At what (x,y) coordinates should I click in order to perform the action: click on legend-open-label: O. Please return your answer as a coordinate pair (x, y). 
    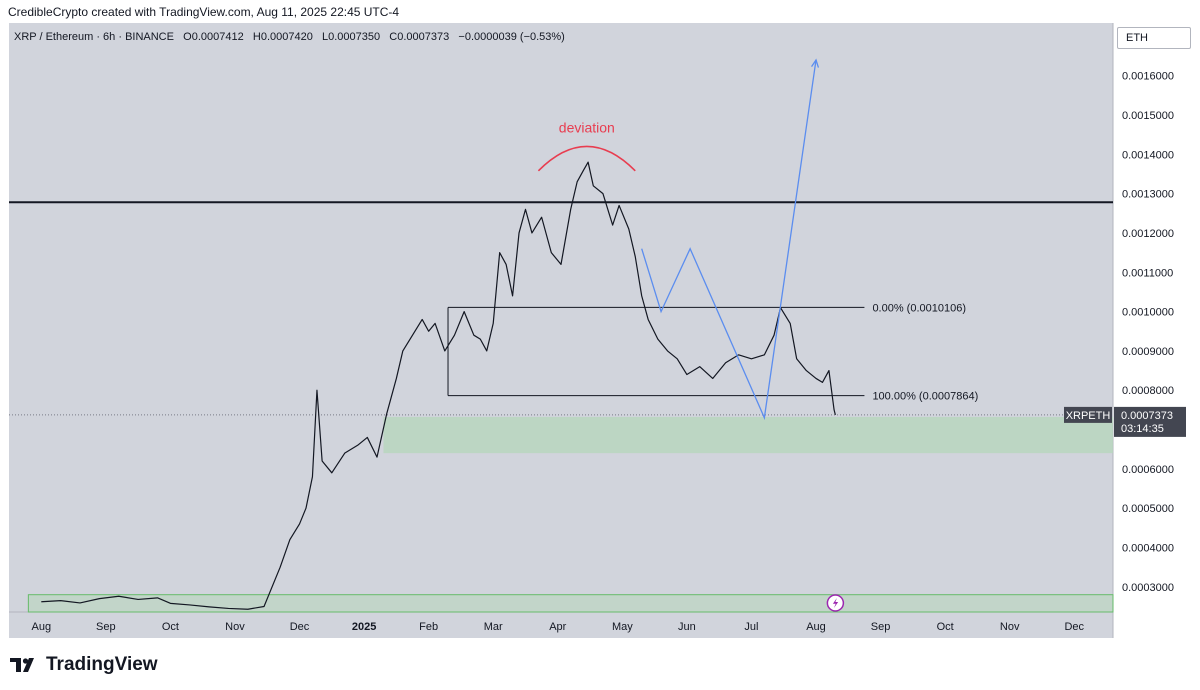
    Looking at the image, I should click on (187, 37).